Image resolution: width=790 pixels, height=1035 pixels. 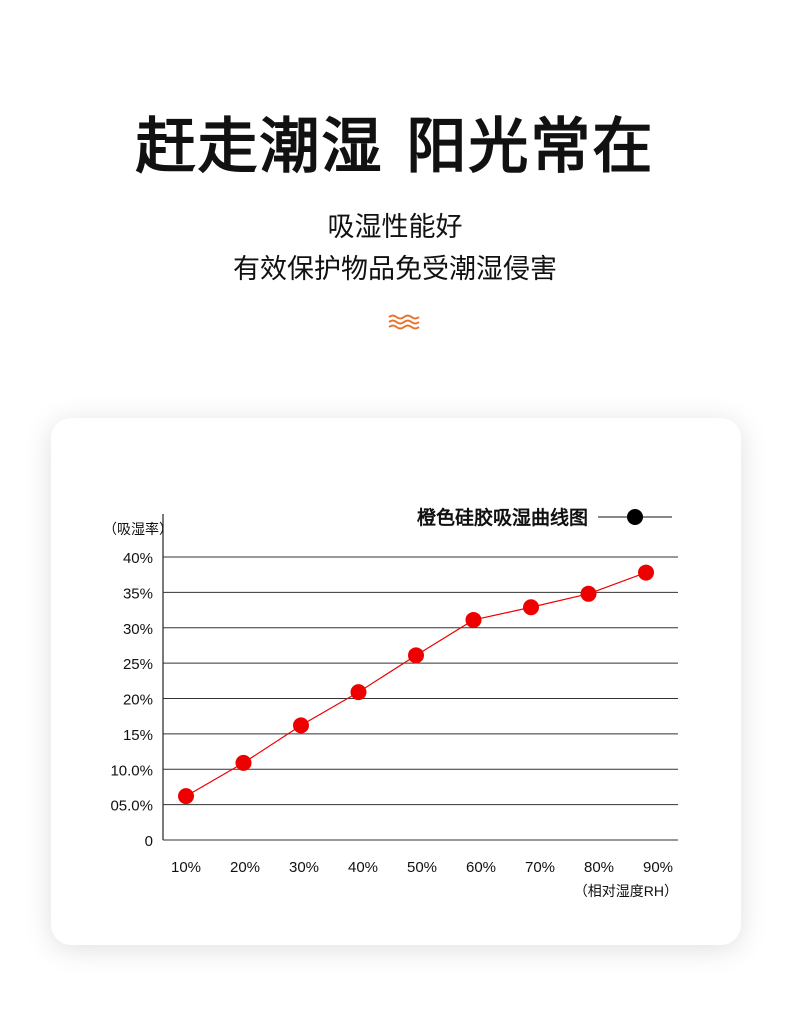 What do you see at coordinates (138, 629) in the screenshot?
I see `y-tick-label: 30%` at bounding box center [138, 629].